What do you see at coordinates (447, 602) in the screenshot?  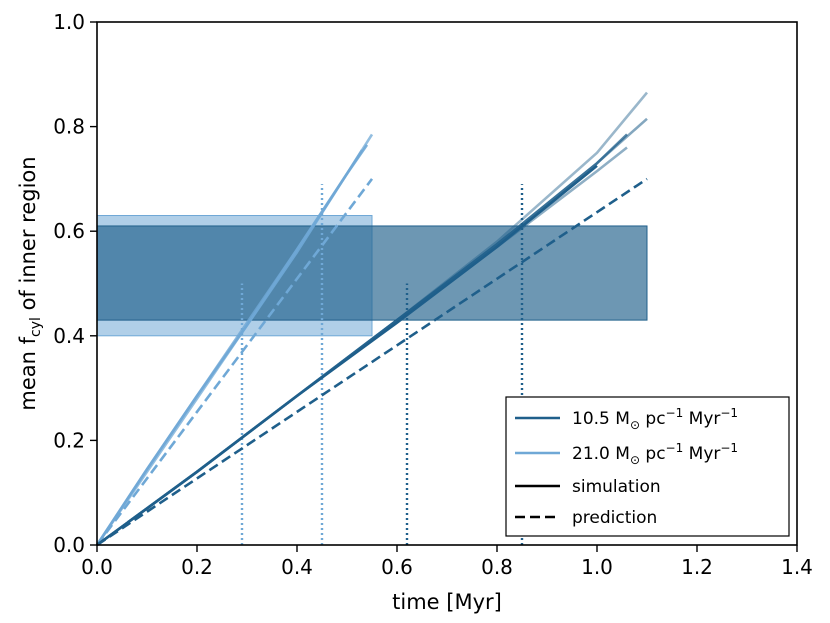 I see `x-axis-label: time [Myr]` at bounding box center [447, 602].